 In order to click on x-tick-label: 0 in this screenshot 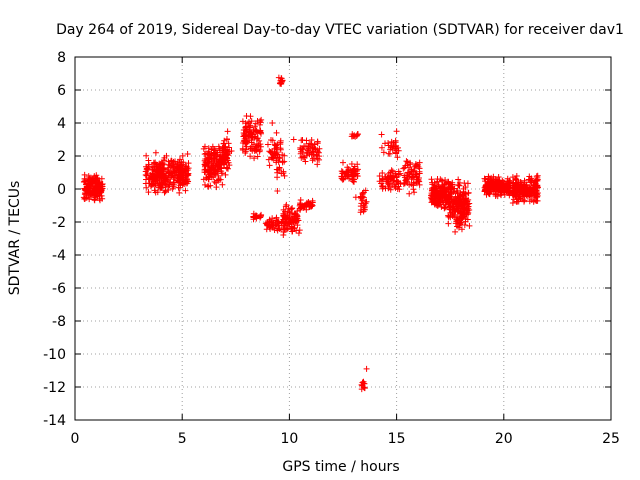, I will do `click(75, 439)`.